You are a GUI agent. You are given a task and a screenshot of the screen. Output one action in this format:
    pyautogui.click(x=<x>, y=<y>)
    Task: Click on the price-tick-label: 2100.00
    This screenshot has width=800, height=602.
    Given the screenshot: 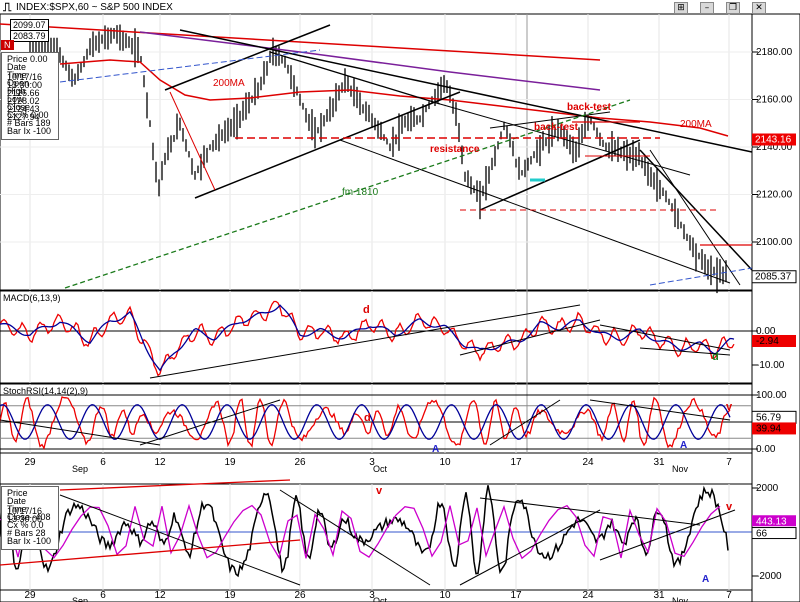 What is the action you would take?
    pyautogui.click(x=774, y=242)
    